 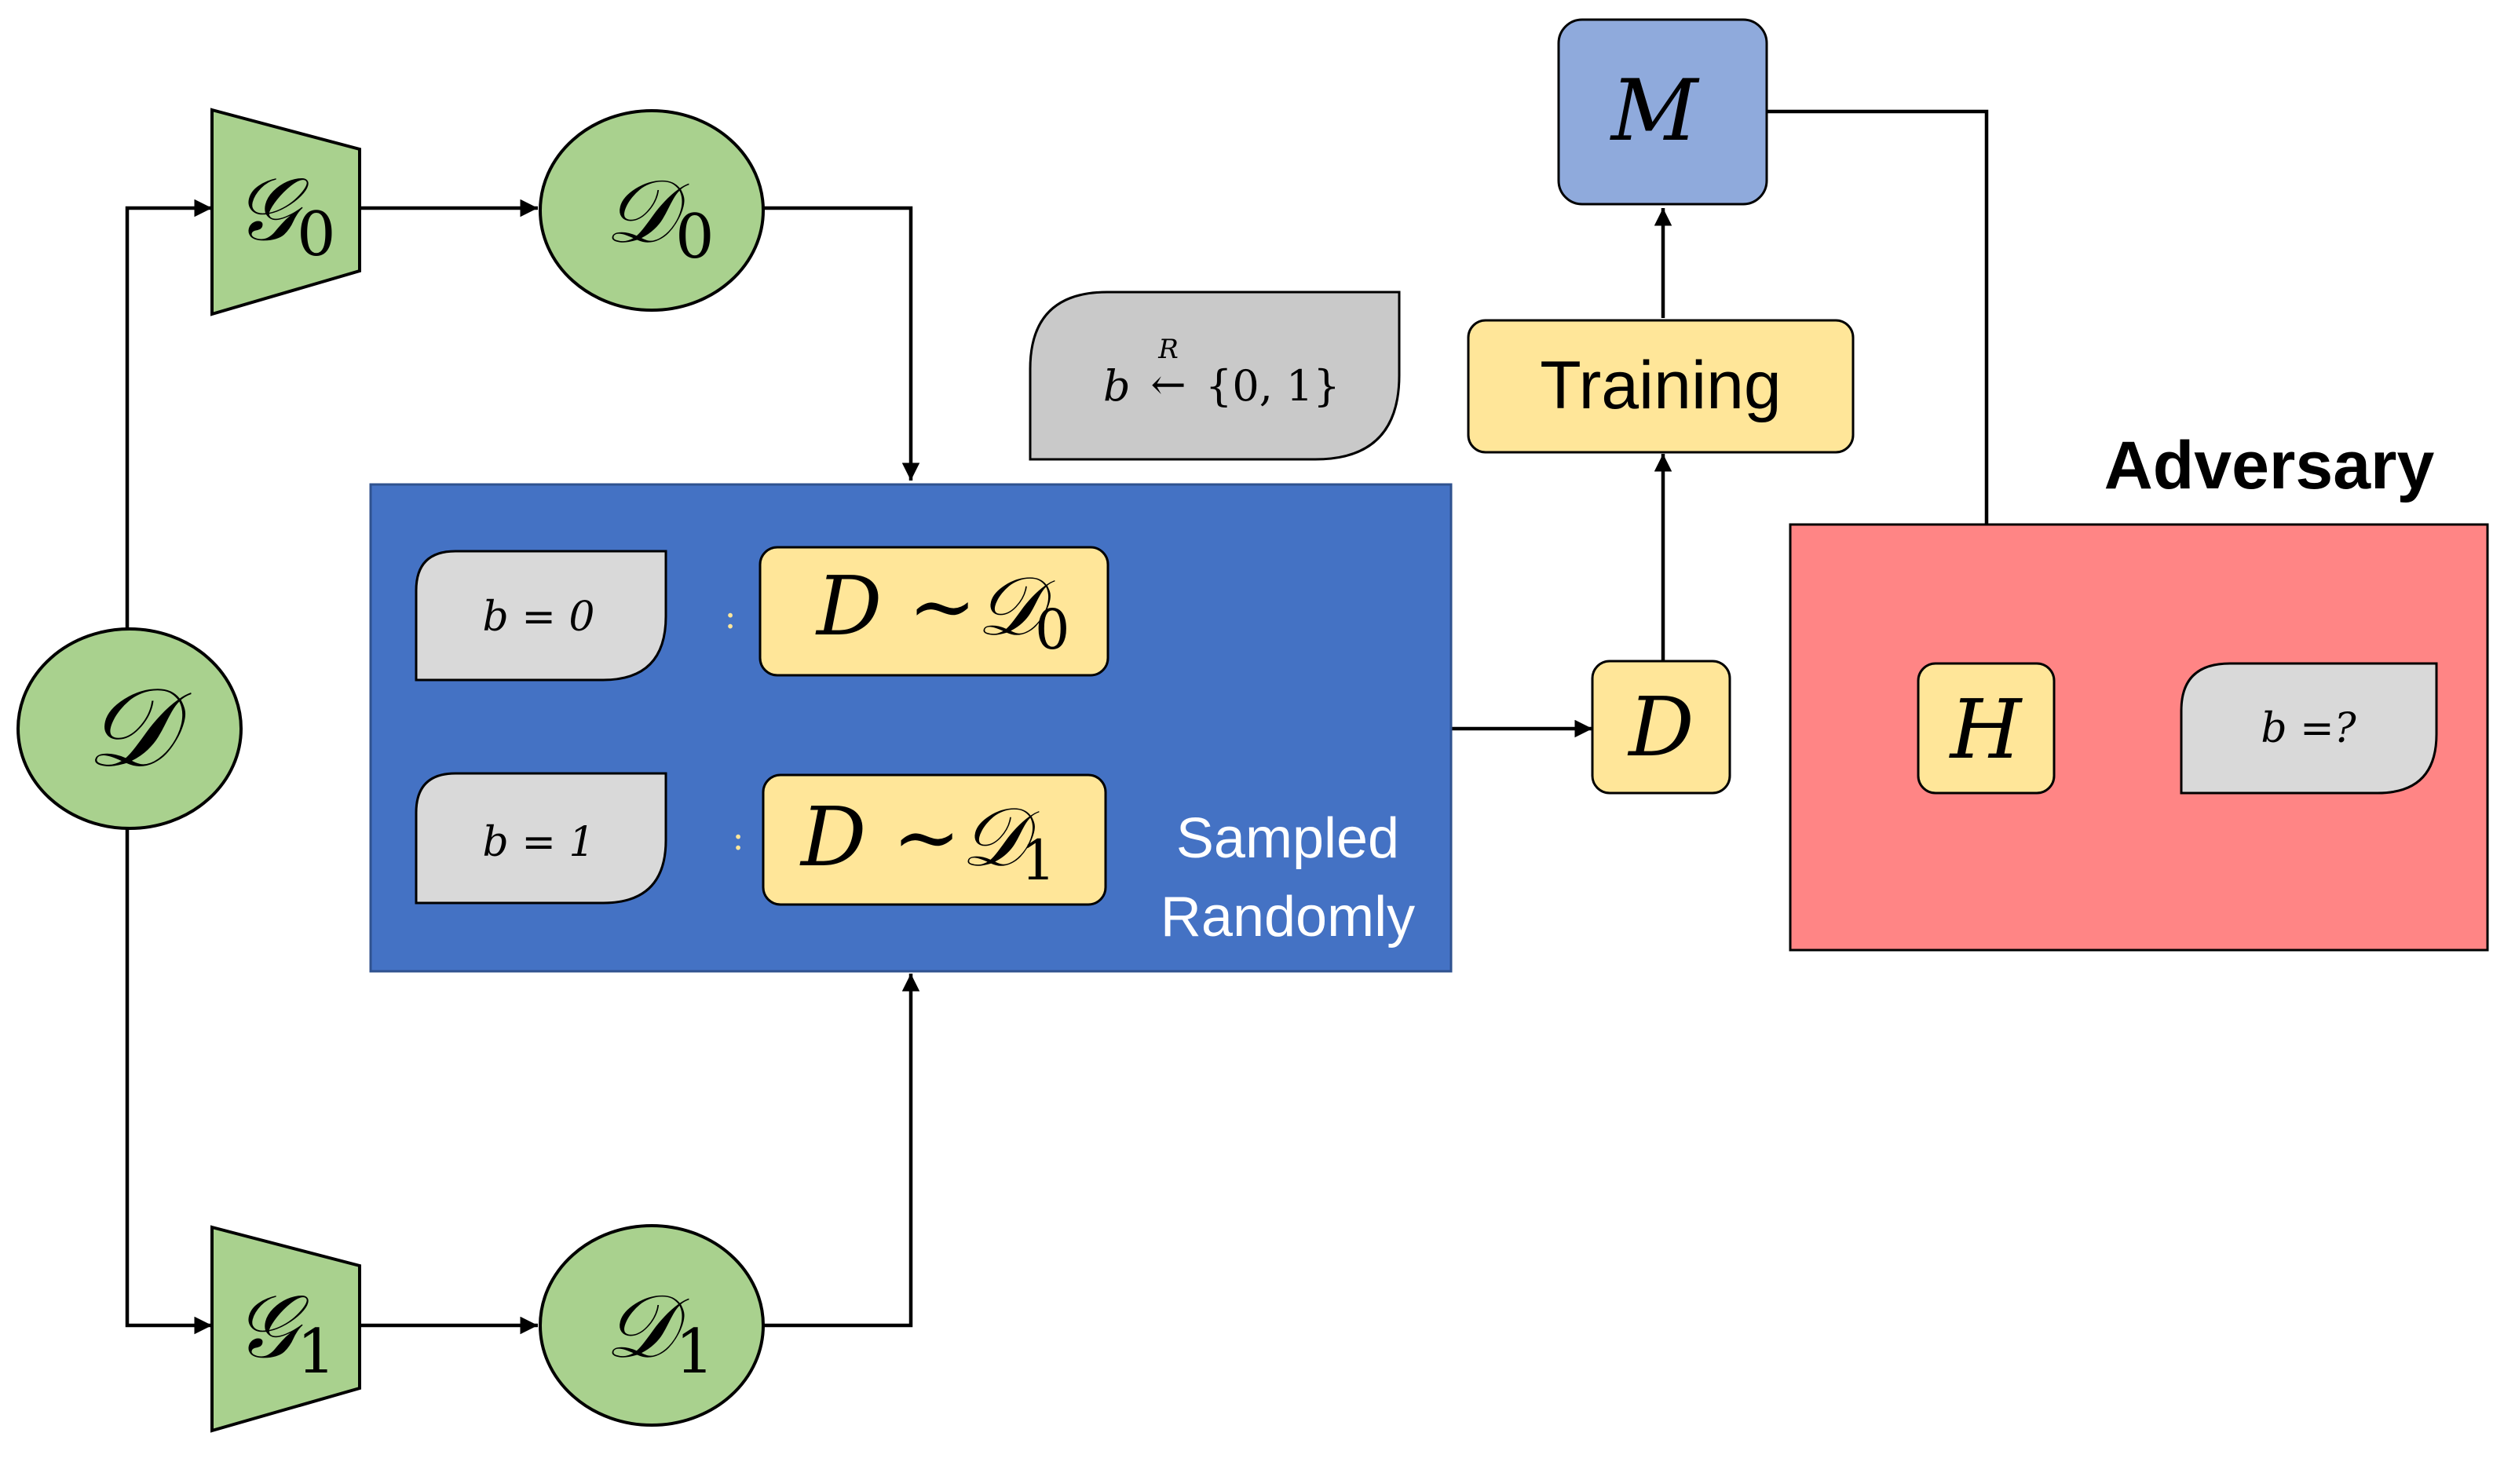 I want to click on training-node: Training, so click(x=1661, y=386).